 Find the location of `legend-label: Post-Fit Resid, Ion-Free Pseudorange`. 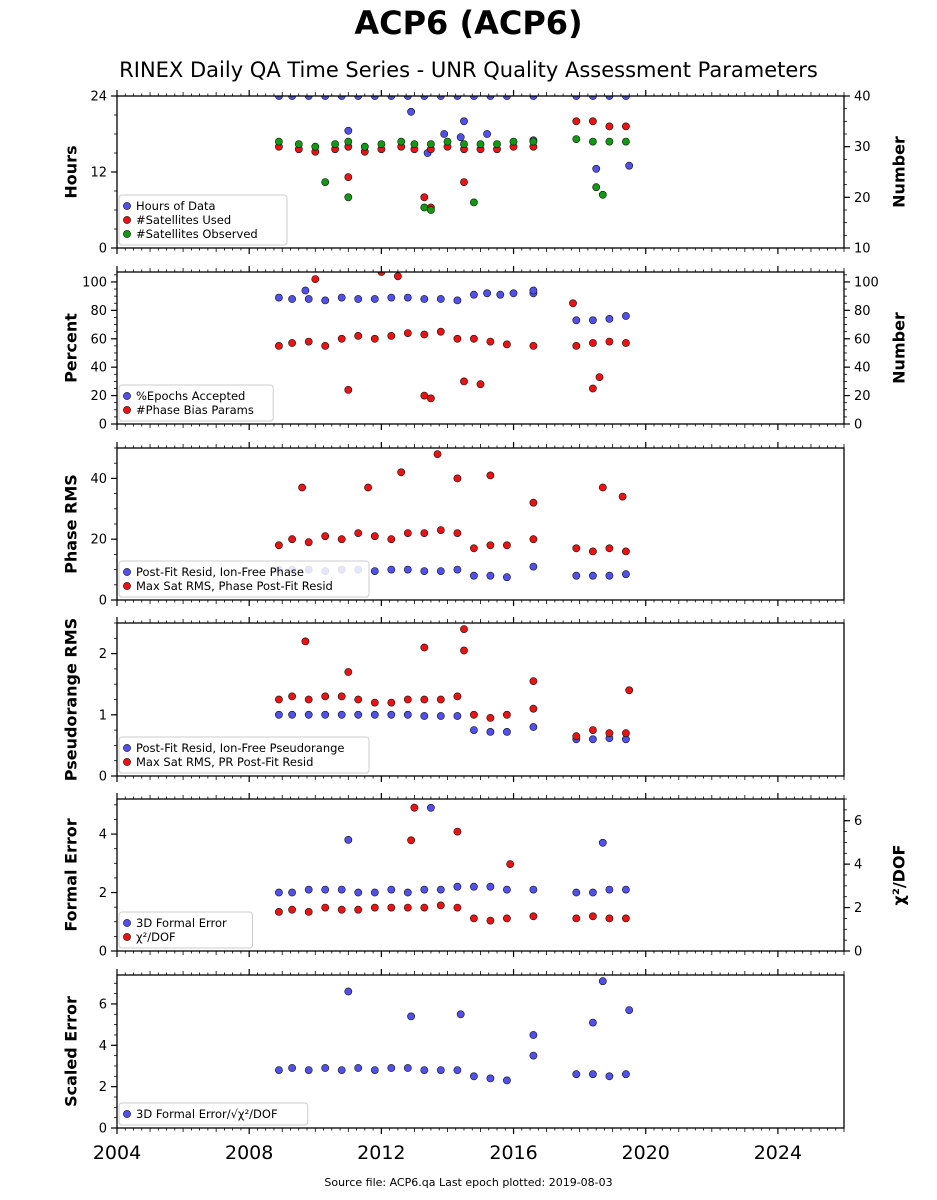

legend-label: Post-Fit Resid, Ion-Free Pseudorange is located at coordinates (240, 748).